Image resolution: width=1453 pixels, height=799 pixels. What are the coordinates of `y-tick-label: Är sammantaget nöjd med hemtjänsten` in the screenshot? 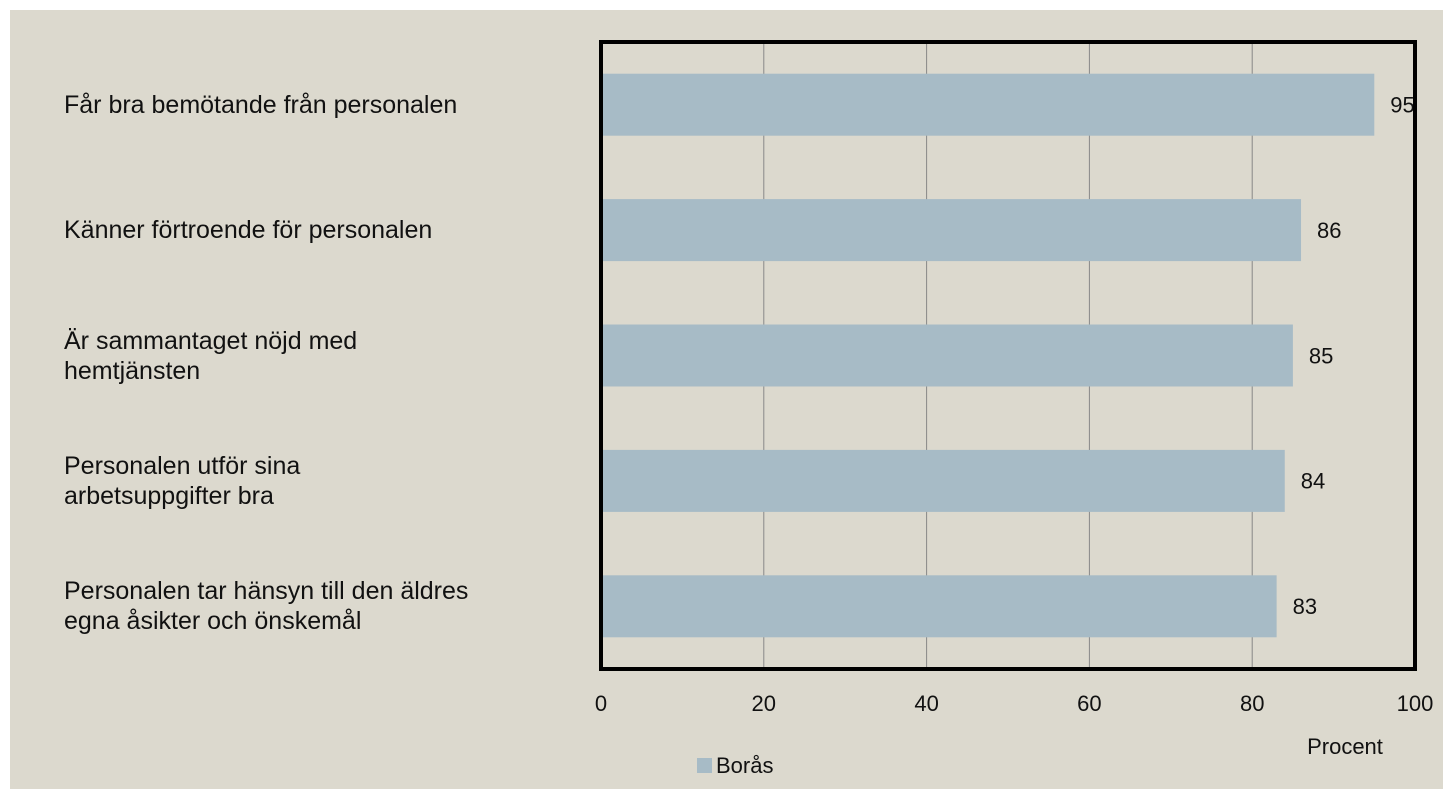 It's located at (211, 355).